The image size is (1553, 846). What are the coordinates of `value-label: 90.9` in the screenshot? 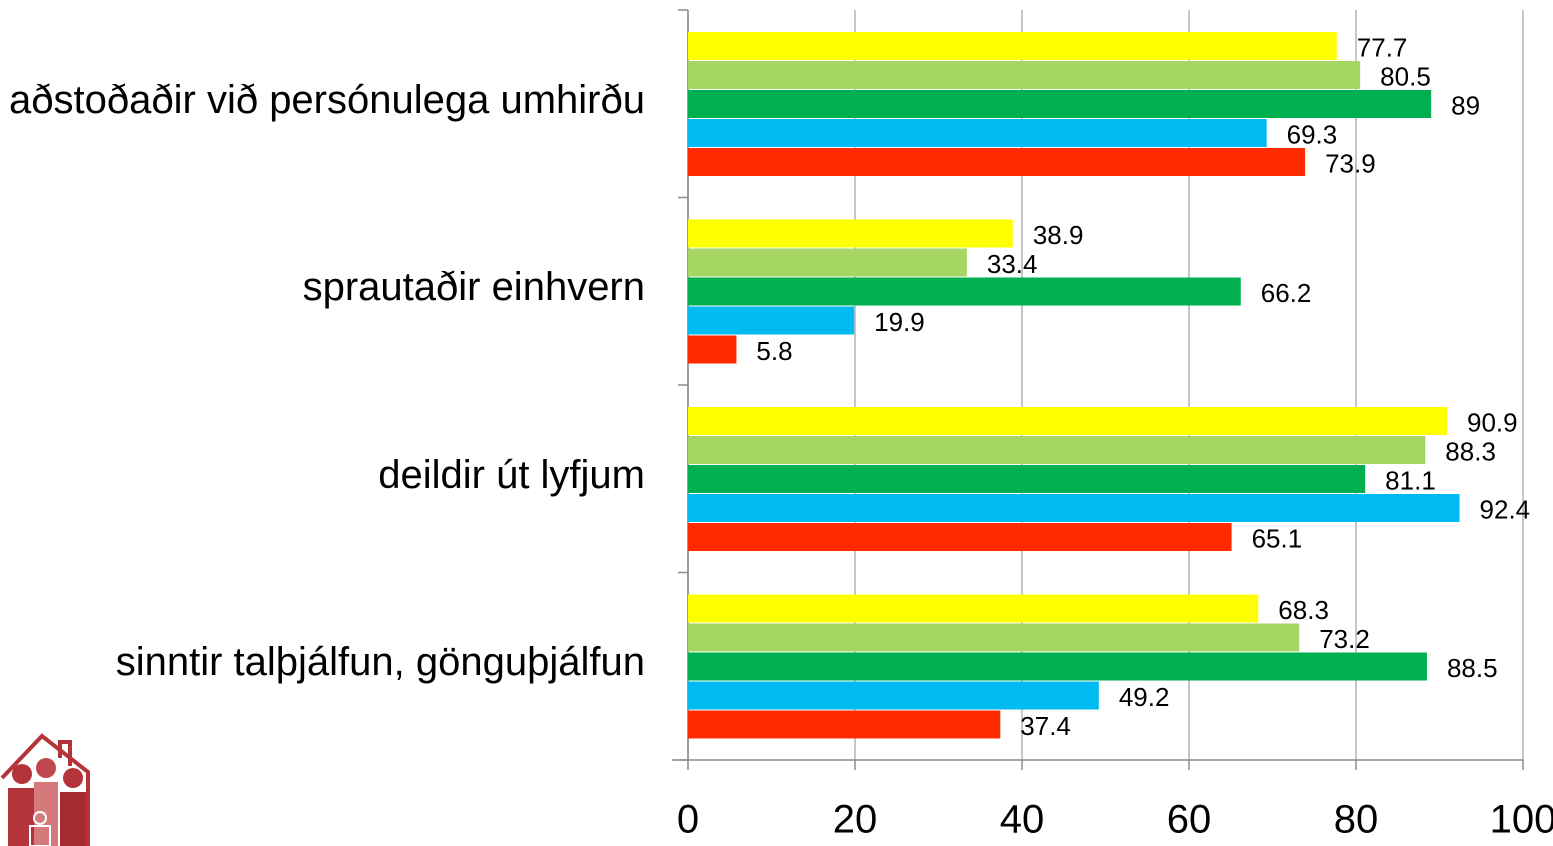 It's located at (1492, 422).